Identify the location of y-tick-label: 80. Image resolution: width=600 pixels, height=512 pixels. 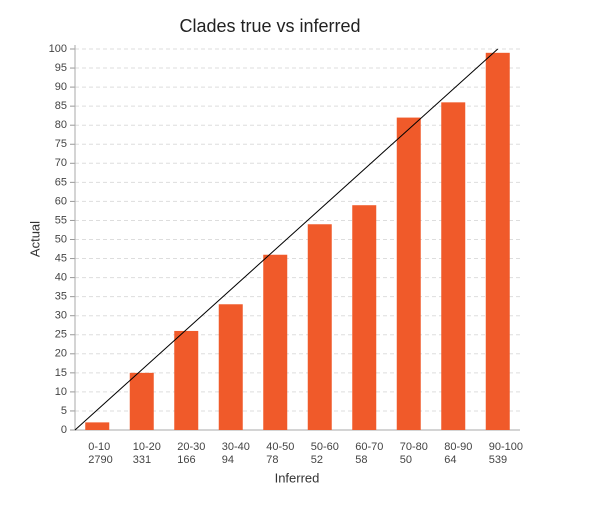
(61, 125).